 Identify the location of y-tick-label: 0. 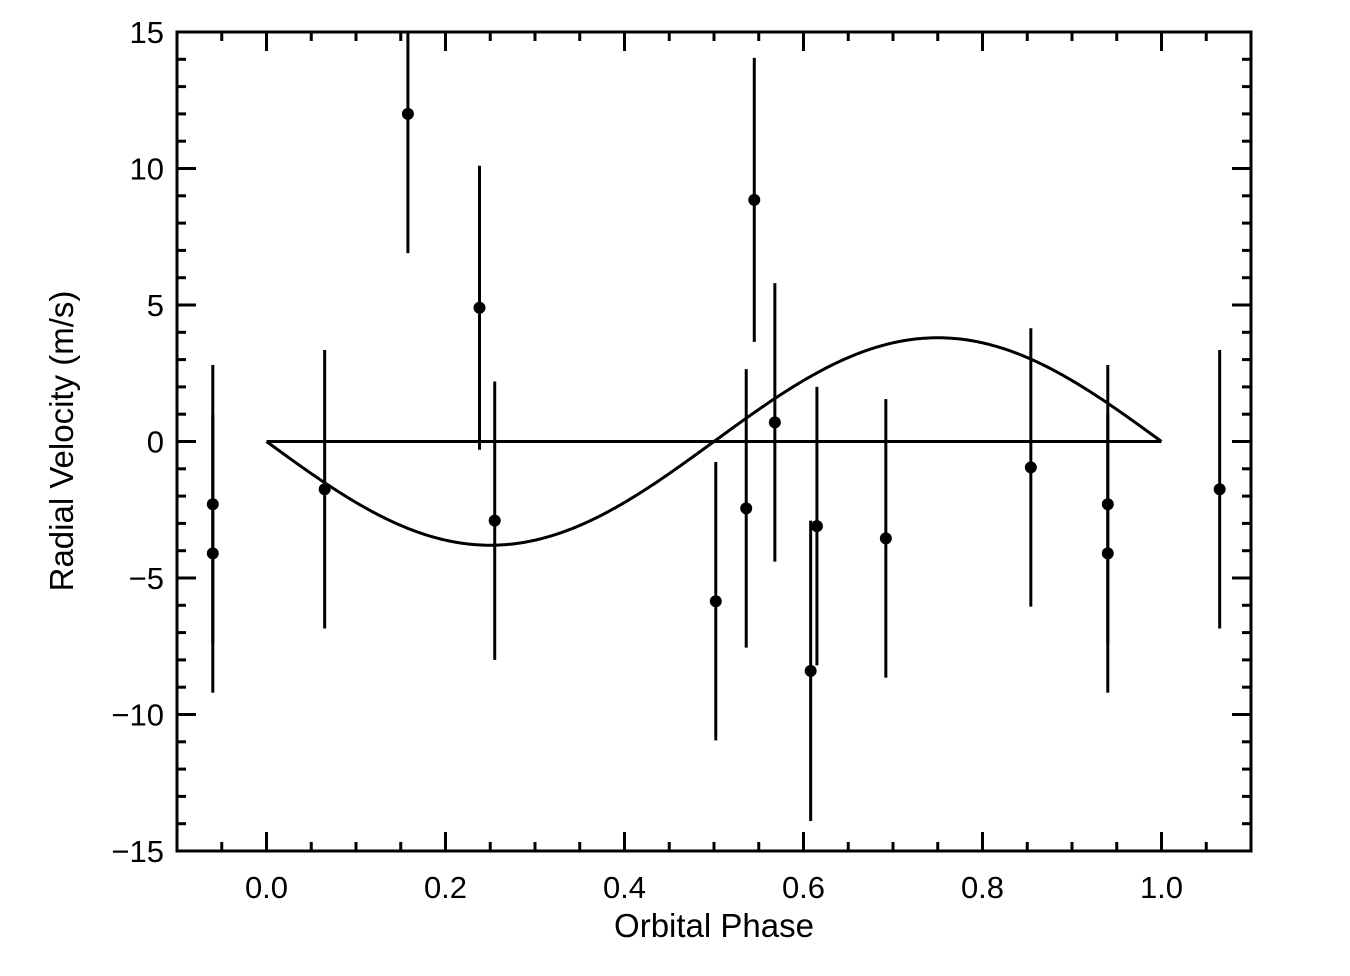
(155, 442).